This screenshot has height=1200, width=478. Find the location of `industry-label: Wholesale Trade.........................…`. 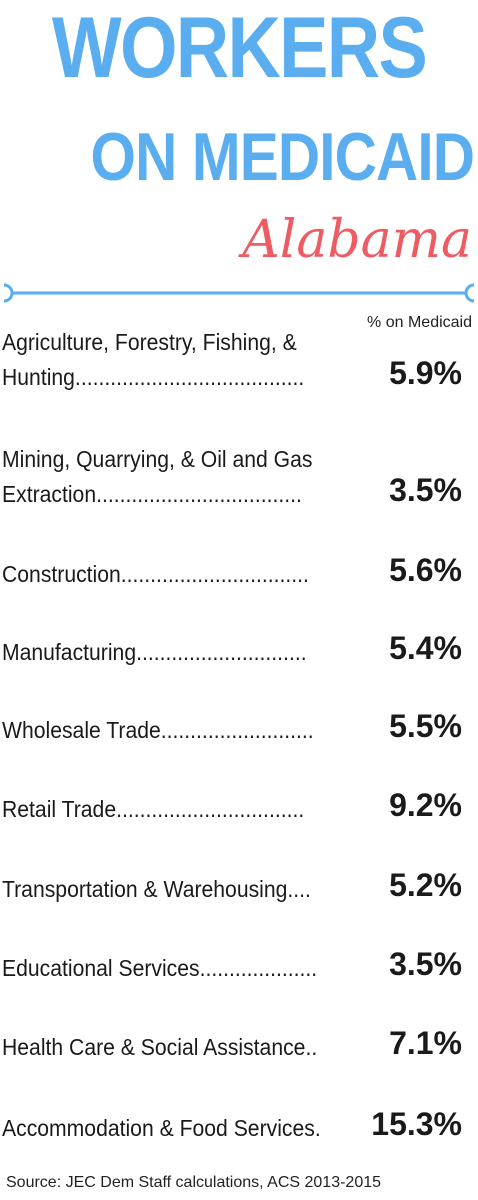

industry-label: Wholesale Trade.........................… is located at coordinates (168, 730).